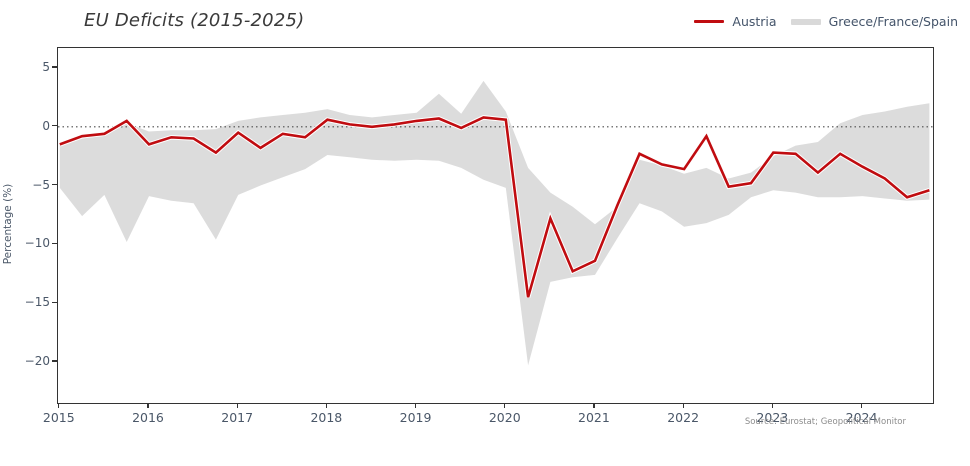  Describe the element at coordinates (825, 422) in the screenshot. I see `source-credit: Source: Eurostat; Geopolitical Monitor` at that location.